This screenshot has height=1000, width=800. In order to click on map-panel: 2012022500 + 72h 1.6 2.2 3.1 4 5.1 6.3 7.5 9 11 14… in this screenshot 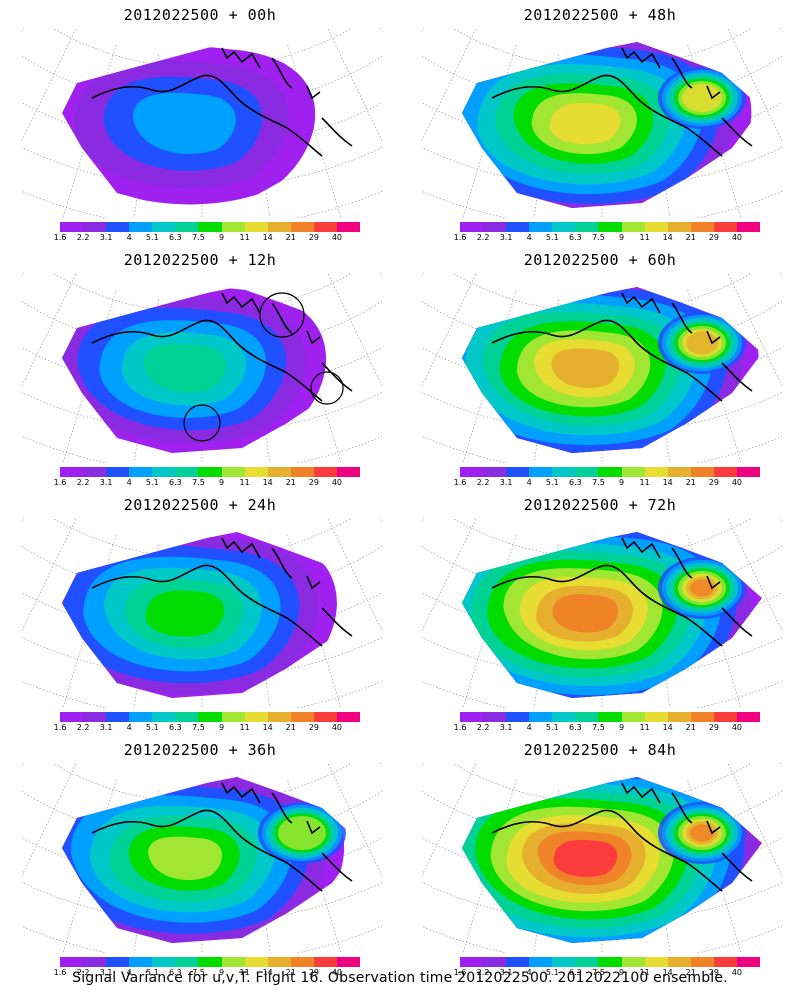, I will do `click(600, 612)`.